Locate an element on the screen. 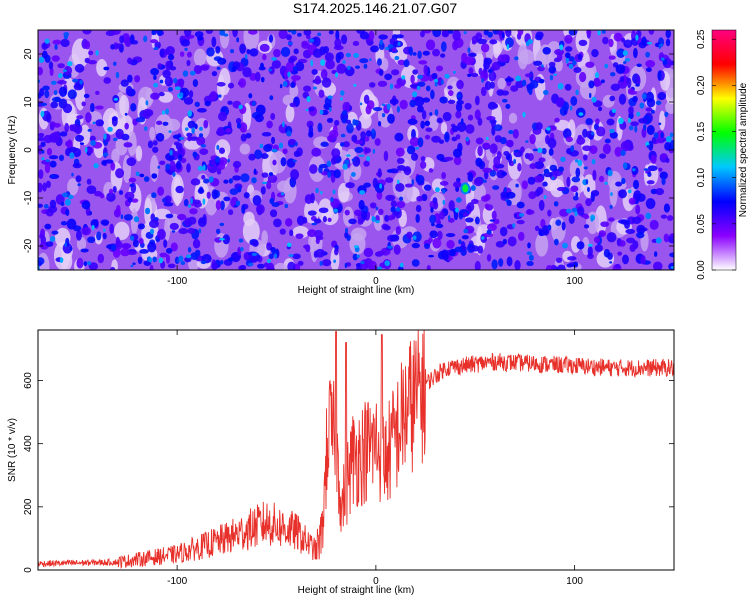 This screenshot has width=750, height=600. colorbar-gradient is located at coordinates (724, 150).